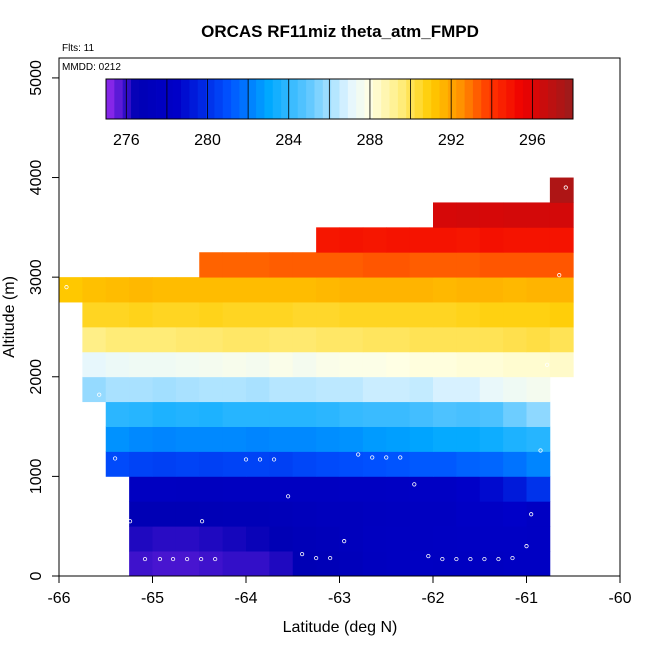 The width and height of the screenshot is (650, 650). What do you see at coordinates (339, 591) in the screenshot?
I see `x-axis: -66 -65 -64 -63 -62 -61 -60` at bounding box center [339, 591].